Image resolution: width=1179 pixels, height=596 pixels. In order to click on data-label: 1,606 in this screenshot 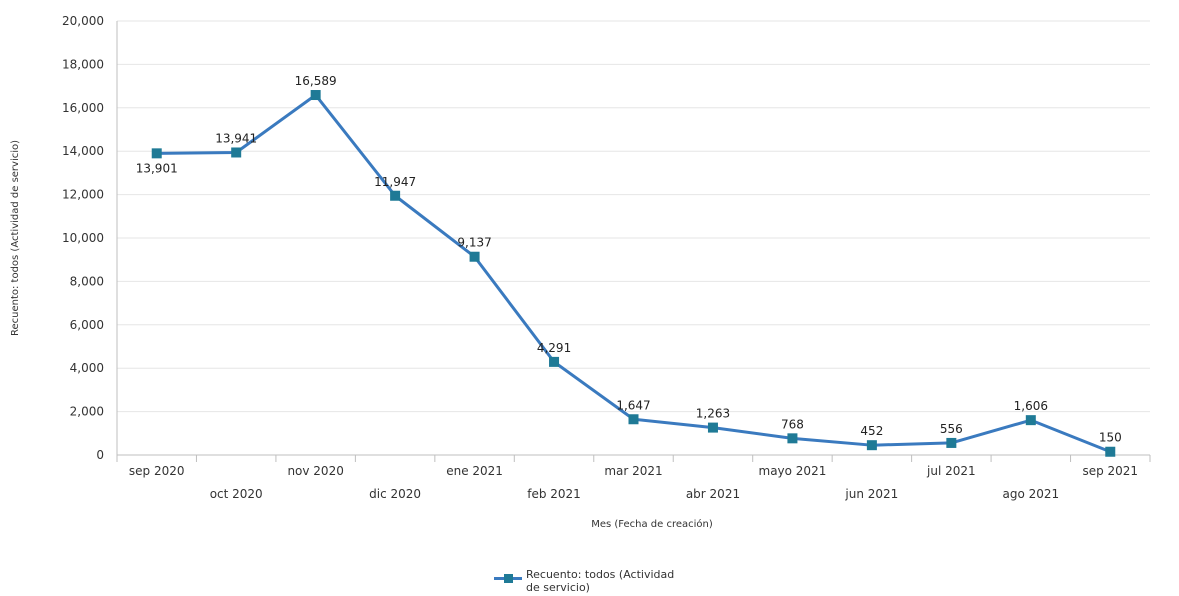, I will do `click(1031, 406)`.